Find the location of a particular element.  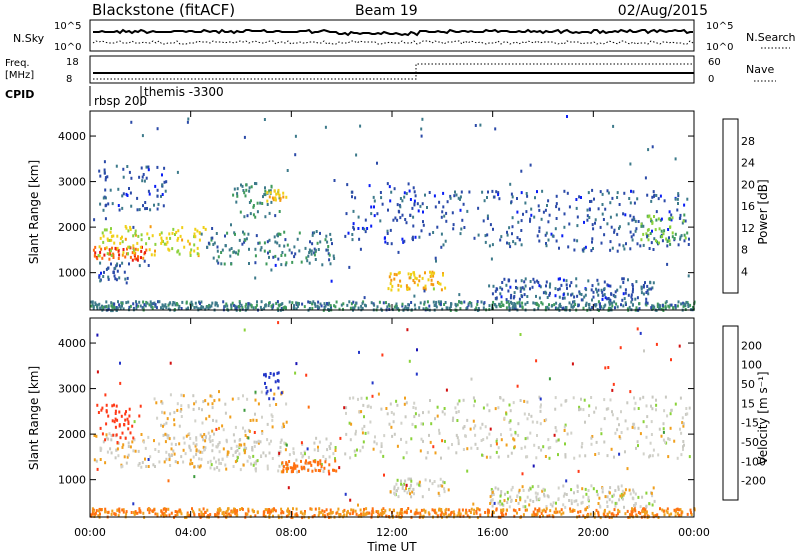

cpid-entry-0: rbsp 200 is located at coordinates (120, 101).